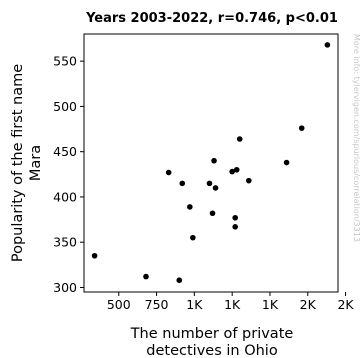 The image size is (364, 358). I want to click on x-axis: 500 750 1K 1K 1K 2K 2K, so click(230, 302).